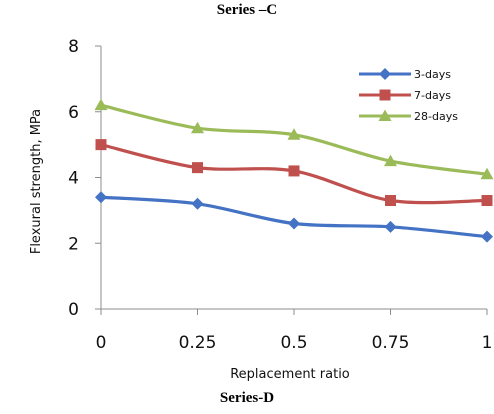  Describe the element at coordinates (487, 343) in the screenshot. I see `x-tick-label: 1` at that location.